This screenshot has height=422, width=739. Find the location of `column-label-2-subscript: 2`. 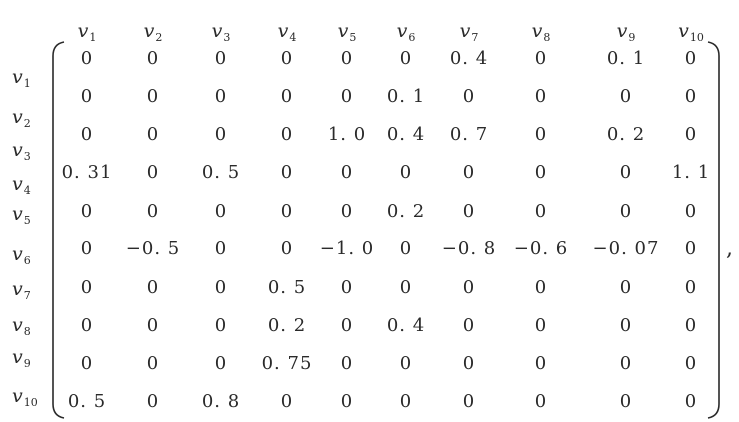

column-label-2-subscript: 2 is located at coordinates (159, 37).